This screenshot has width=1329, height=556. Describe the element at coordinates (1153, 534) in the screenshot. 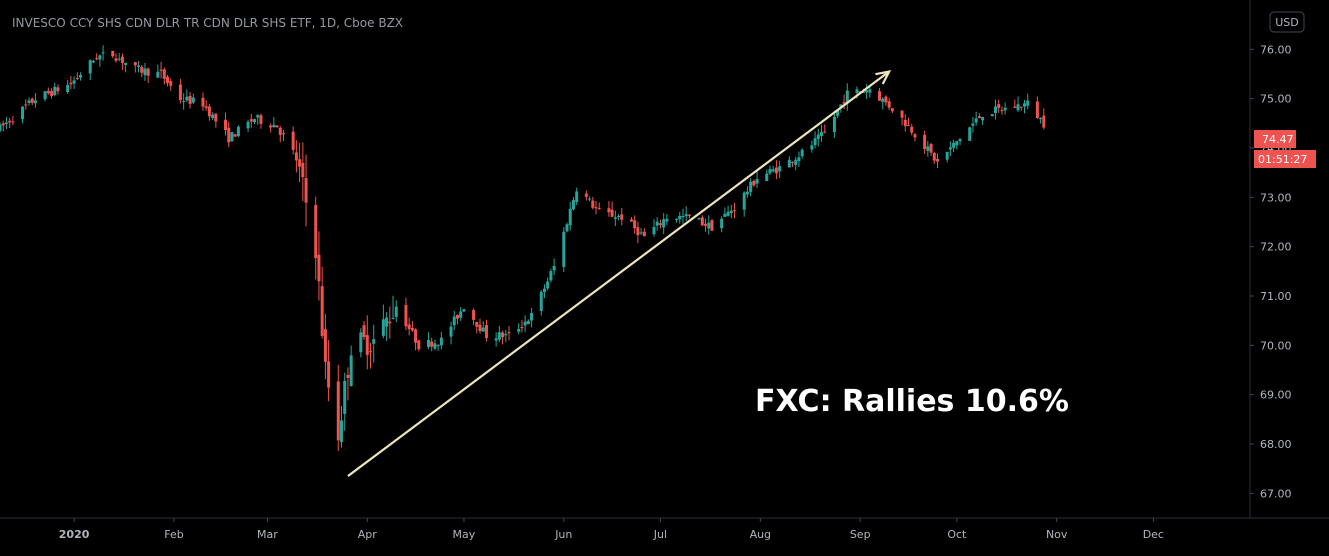

I see `time-tick-label: Dec` at that location.